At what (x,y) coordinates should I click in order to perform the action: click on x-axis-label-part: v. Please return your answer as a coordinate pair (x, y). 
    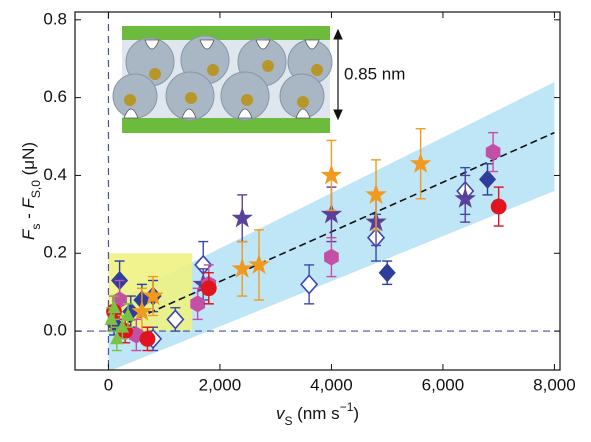
    Looking at the image, I should click on (281, 413).